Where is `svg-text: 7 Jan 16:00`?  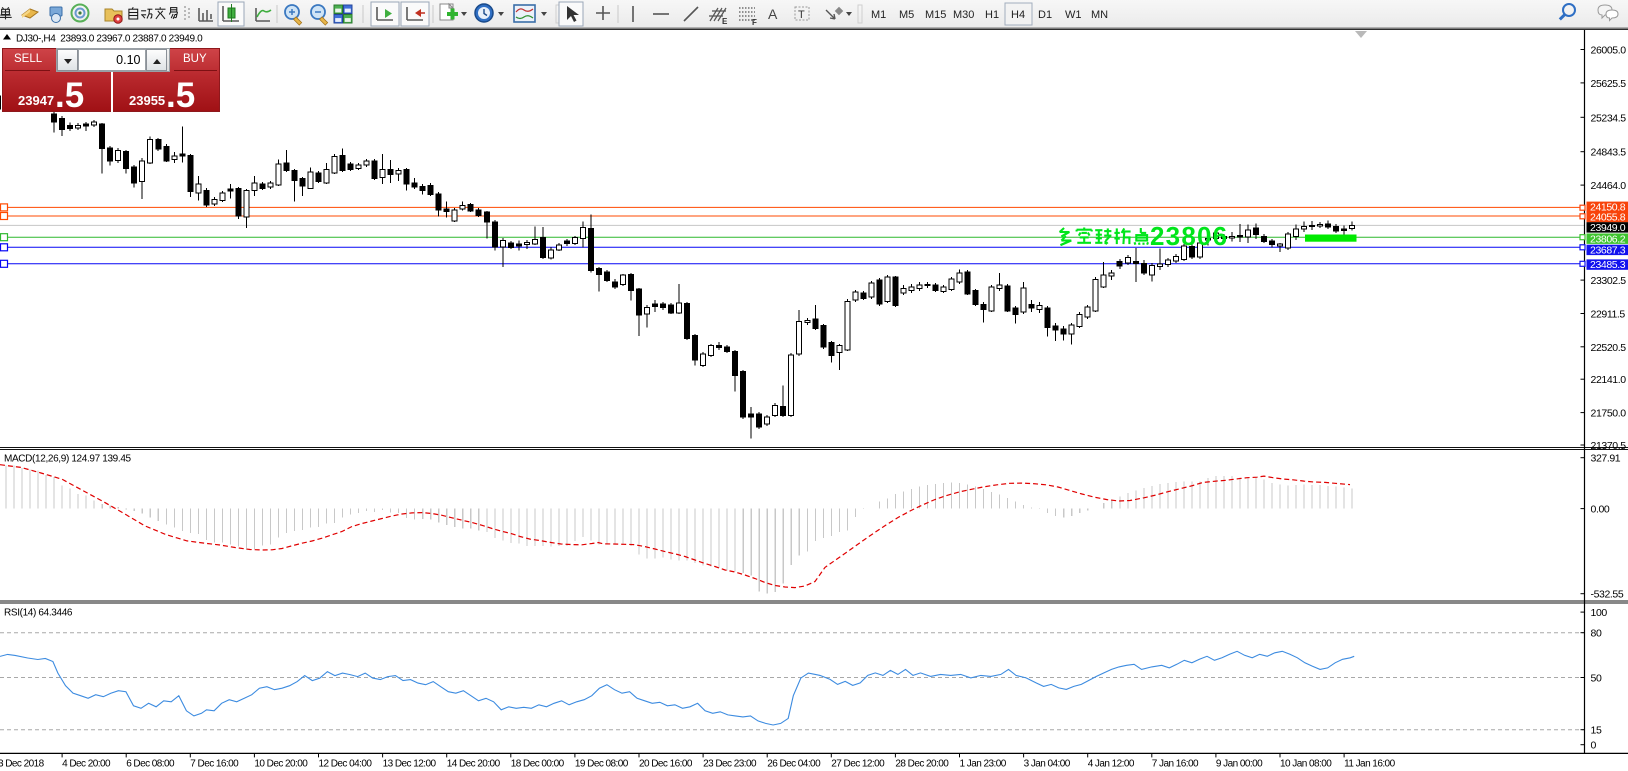 svg-text: 7 Jan 16:00 is located at coordinates (1175, 764).